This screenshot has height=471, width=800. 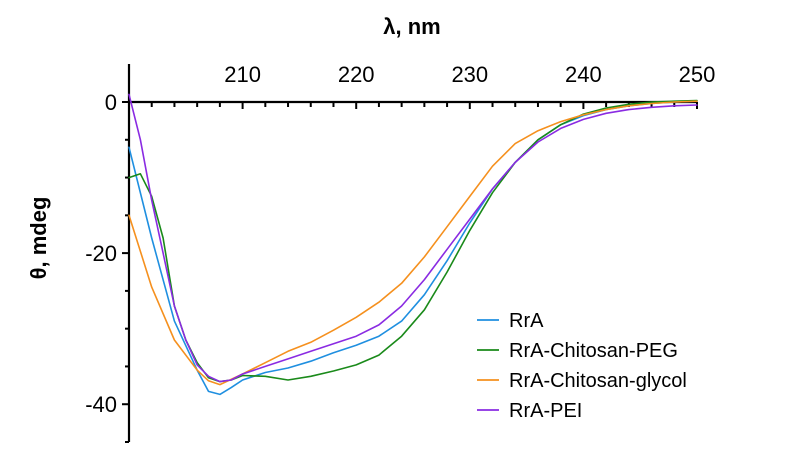 I want to click on legend-label: RrA-PEI, so click(x=545, y=411).